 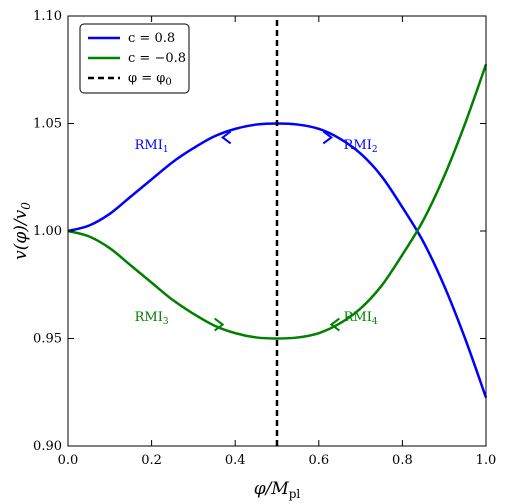 I want to click on y-tick-label: 1.00, so click(x=47, y=231).